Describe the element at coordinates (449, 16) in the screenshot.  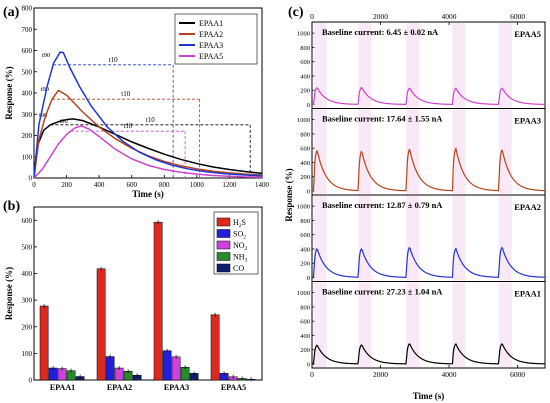
I see `top-x-tick-label: 4000` at that location.